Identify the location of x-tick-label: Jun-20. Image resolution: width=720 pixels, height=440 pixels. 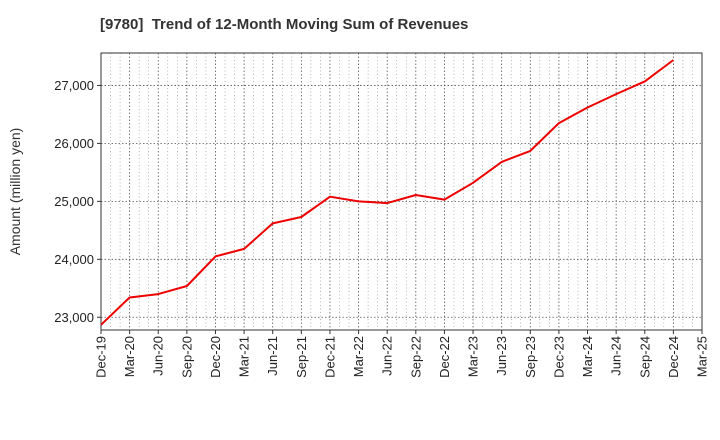
(158, 356).